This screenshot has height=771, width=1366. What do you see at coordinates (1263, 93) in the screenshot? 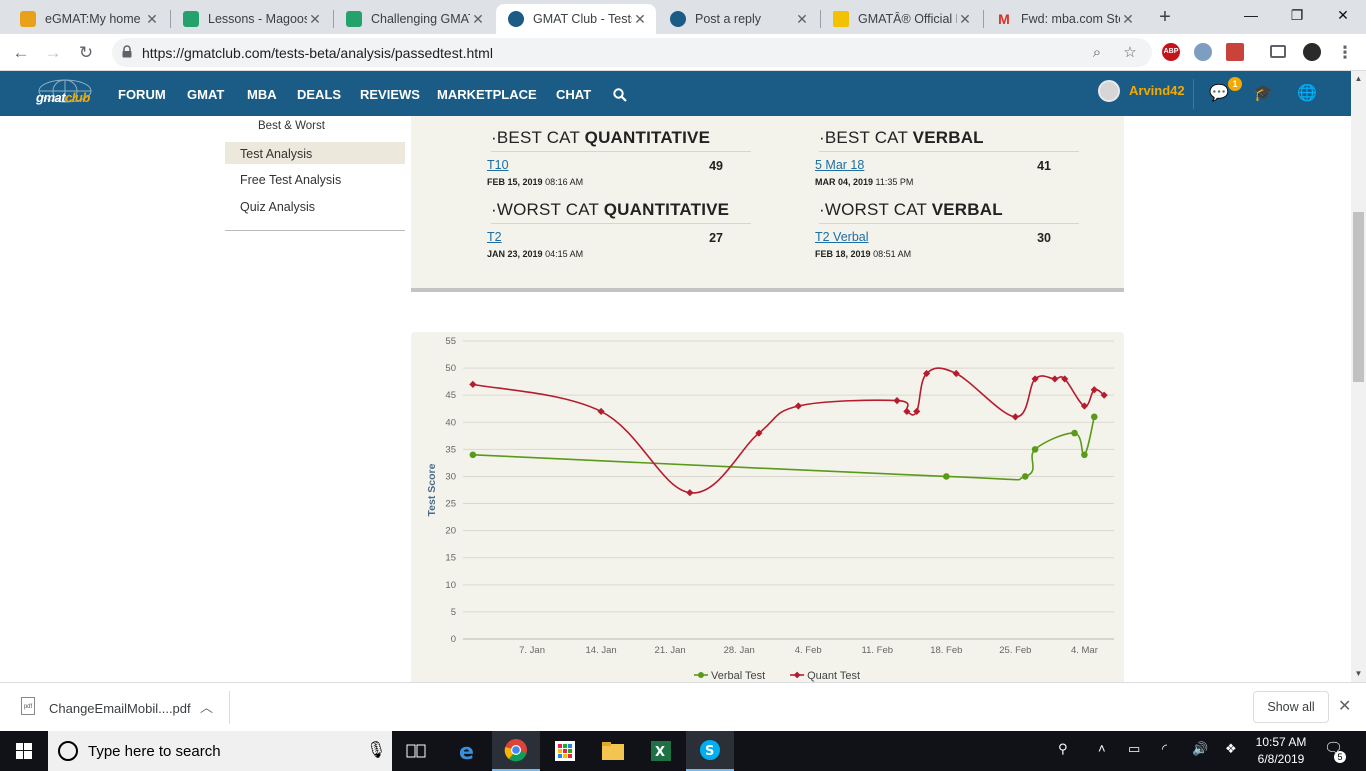
I see `graduation-cap-icon: 🎓` at bounding box center [1263, 93].